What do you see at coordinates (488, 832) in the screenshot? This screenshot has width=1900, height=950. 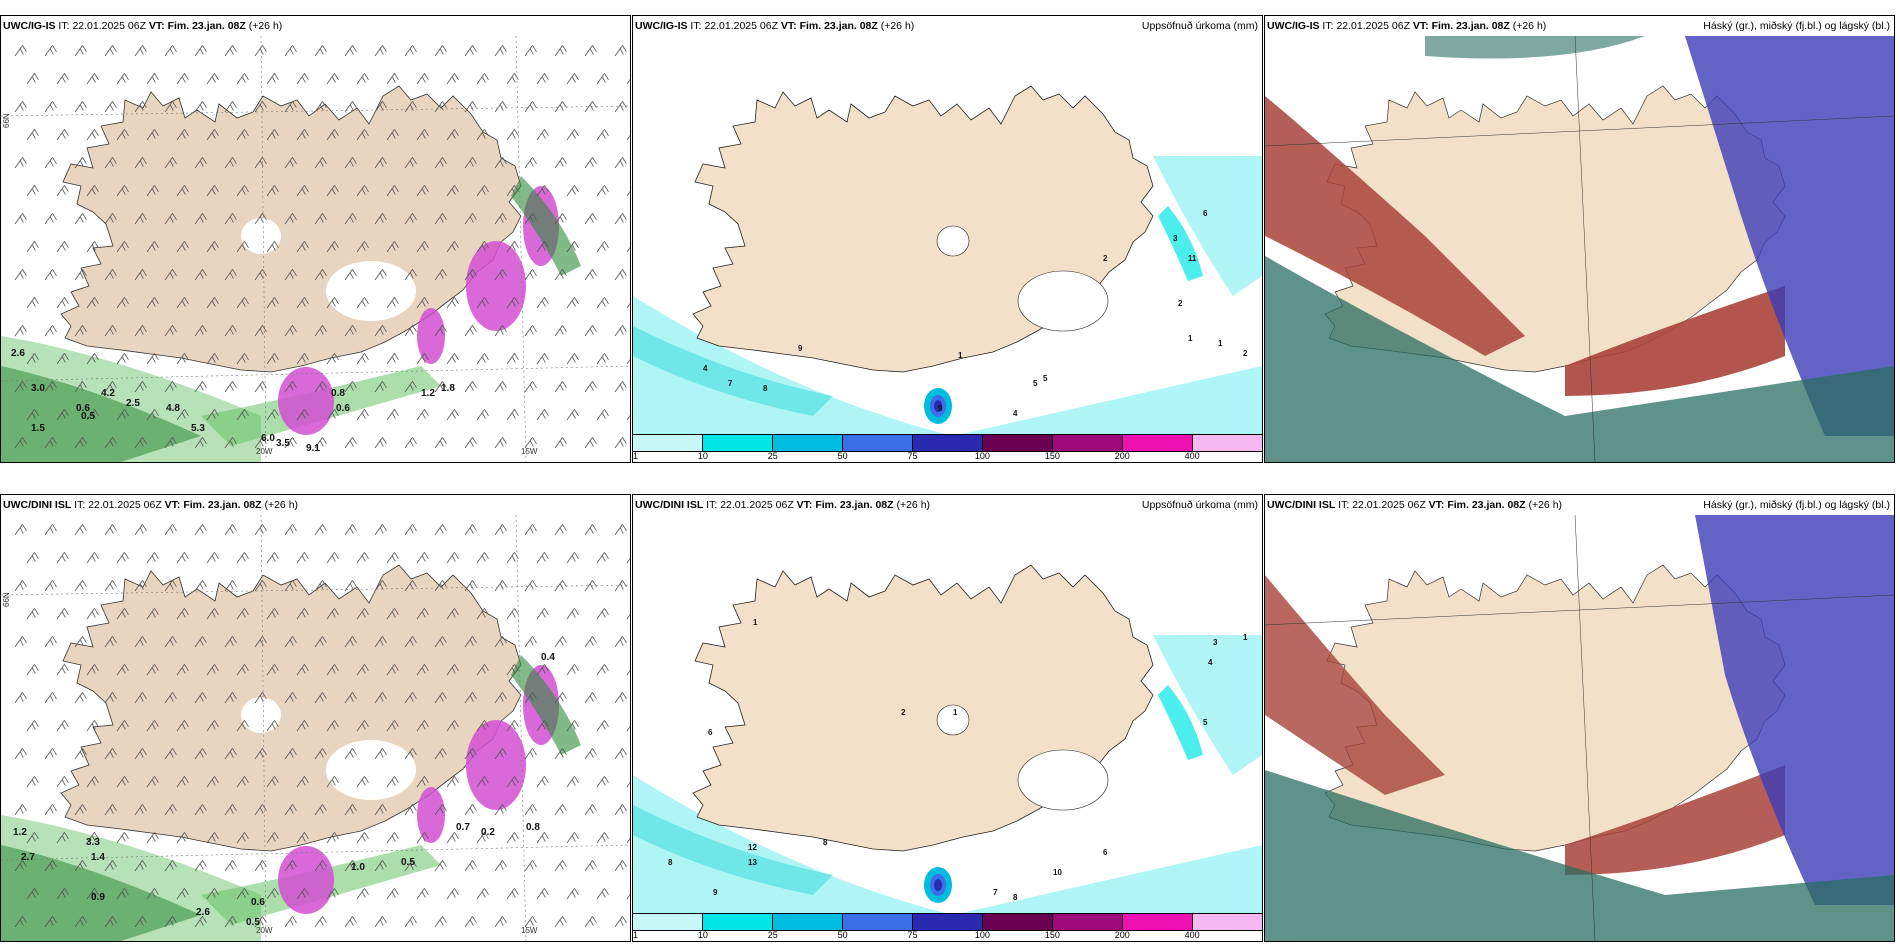 I see `wind-value: 0.2` at bounding box center [488, 832].